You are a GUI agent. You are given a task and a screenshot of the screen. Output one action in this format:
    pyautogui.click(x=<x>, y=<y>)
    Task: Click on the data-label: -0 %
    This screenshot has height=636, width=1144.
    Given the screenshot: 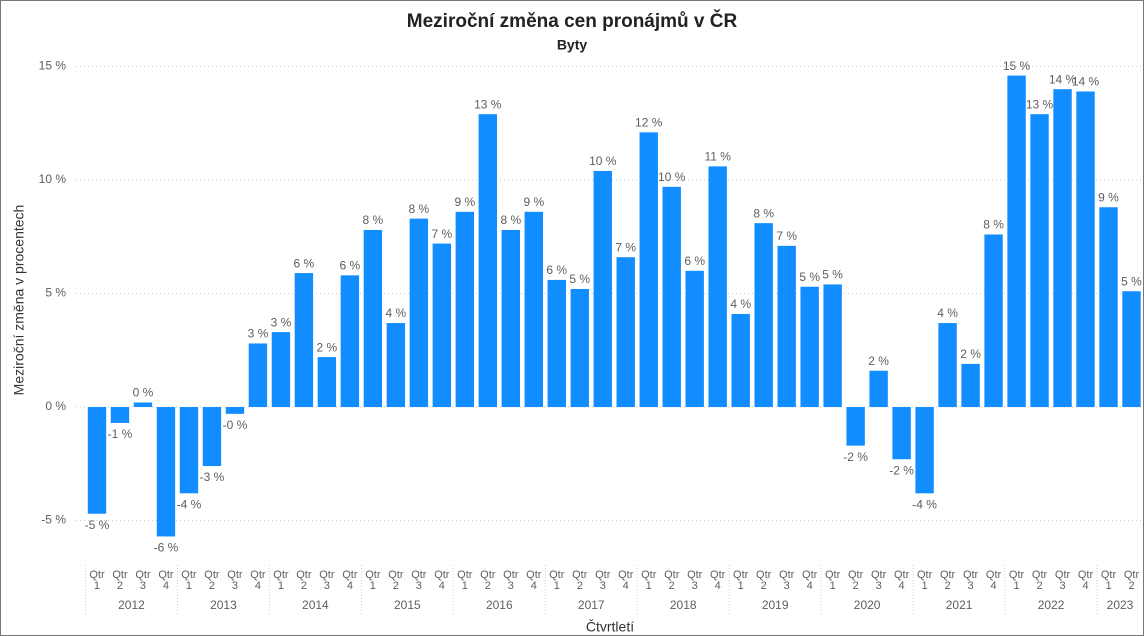 What is the action you would take?
    pyautogui.click(x=235, y=425)
    